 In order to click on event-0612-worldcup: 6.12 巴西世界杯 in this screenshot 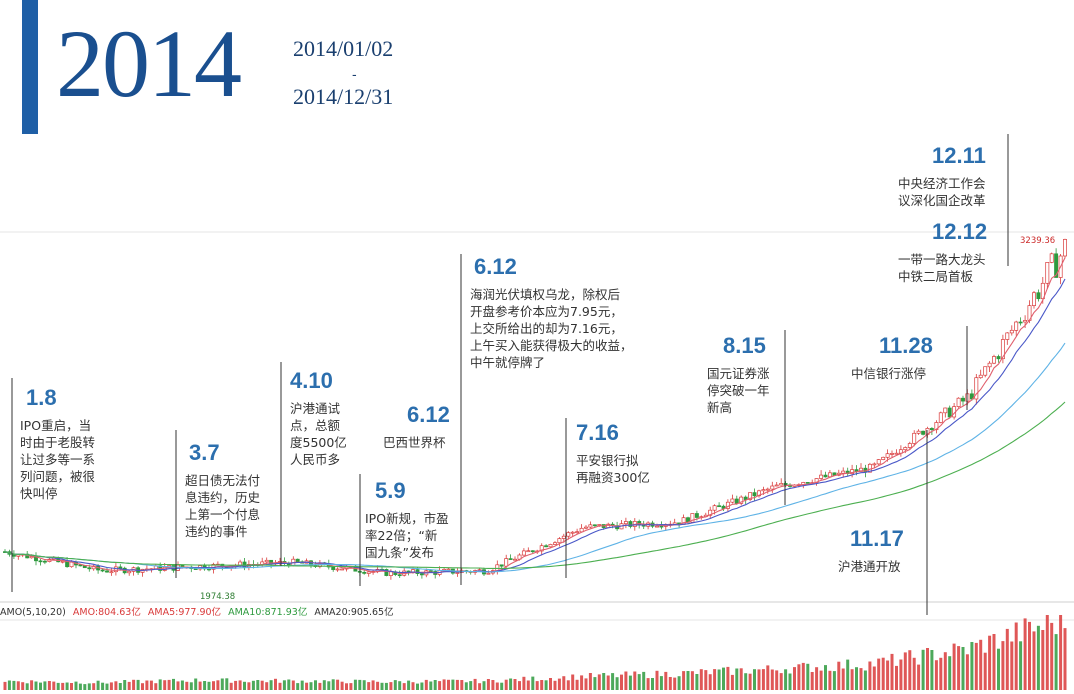, I will do `click(416, 426)`.